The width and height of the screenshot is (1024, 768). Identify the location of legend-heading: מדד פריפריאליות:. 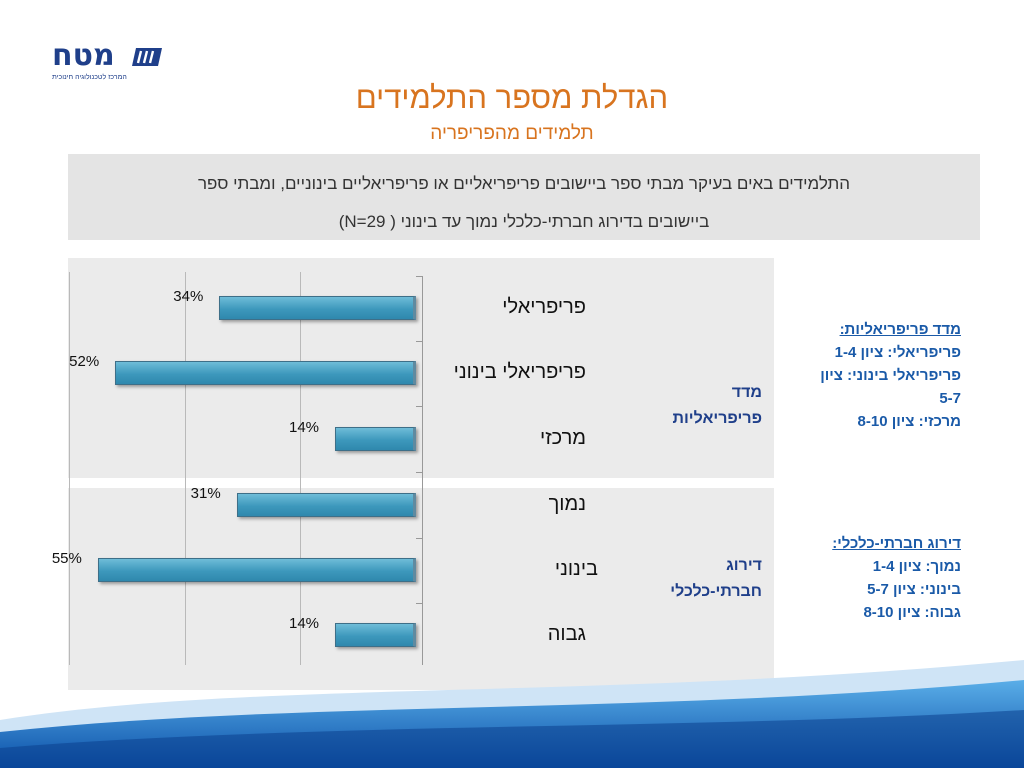
(900, 329).